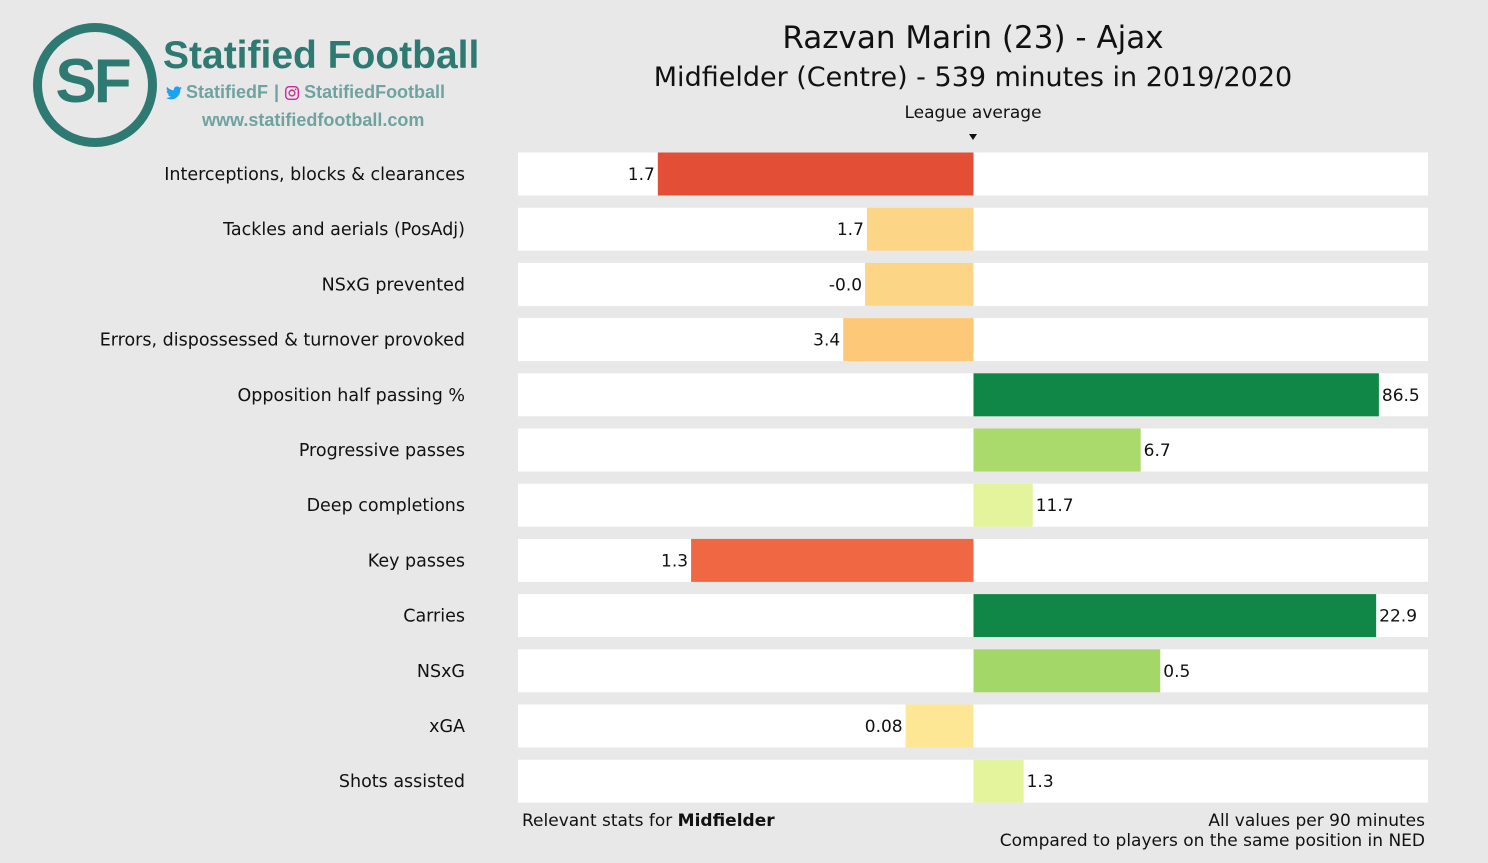  What do you see at coordinates (314, 175) in the screenshot?
I see `category-label: Interceptions, blocks & clearances` at bounding box center [314, 175].